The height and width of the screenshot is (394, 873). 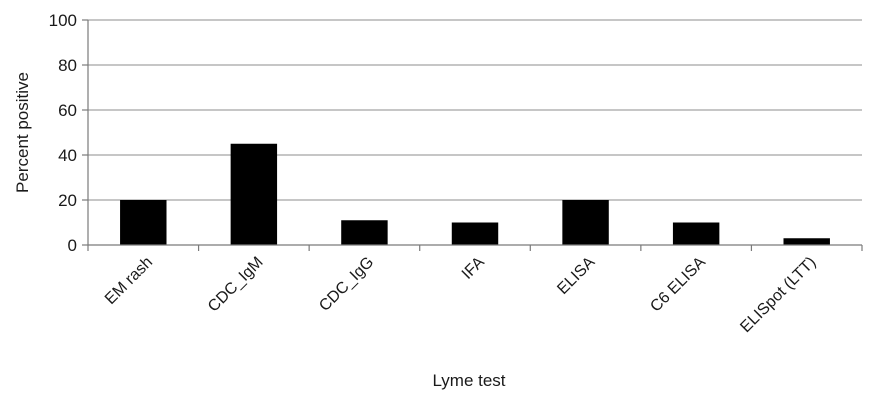 I want to click on x-tick-label: CDC_IgG, so click(x=346, y=284).